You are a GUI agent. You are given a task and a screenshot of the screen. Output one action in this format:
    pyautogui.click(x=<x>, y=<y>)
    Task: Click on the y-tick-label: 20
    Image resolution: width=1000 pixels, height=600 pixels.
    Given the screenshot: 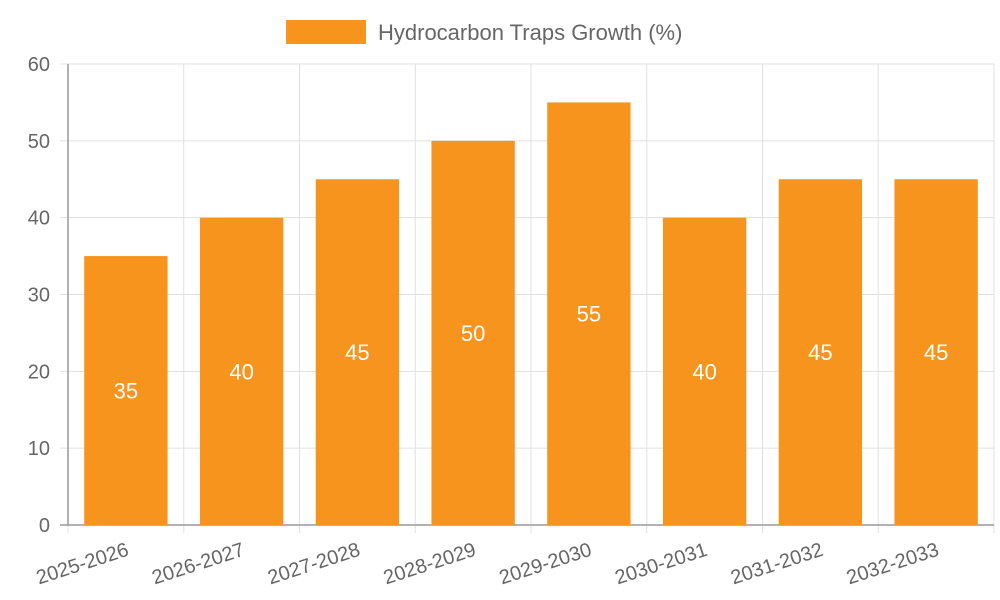 What is the action you would take?
    pyautogui.click(x=39, y=372)
    